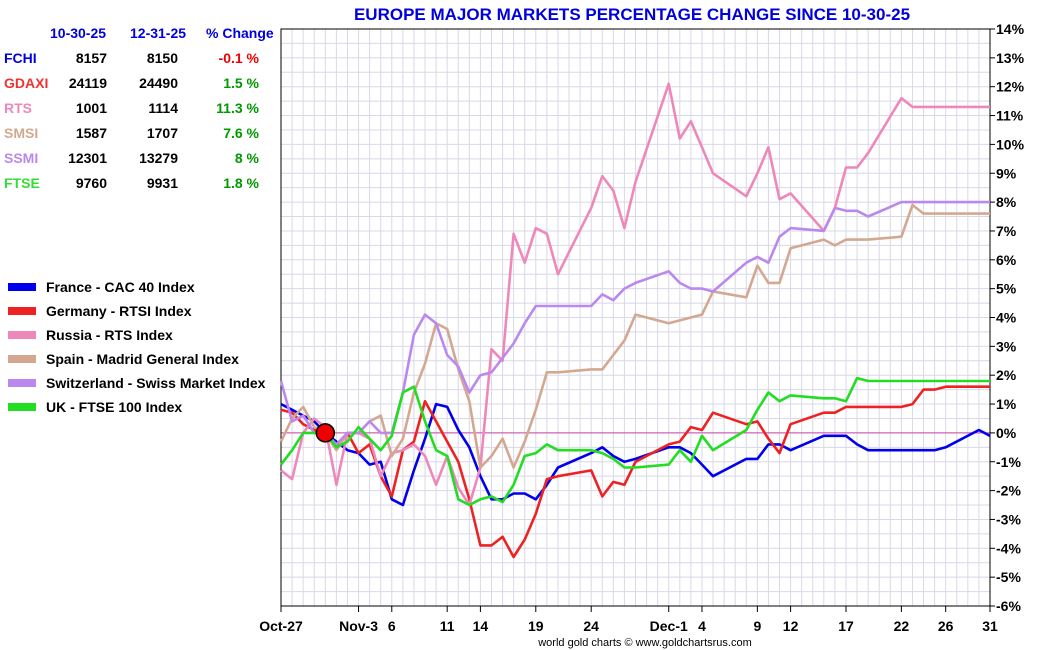  I want to click on x-tick-label: Nov-3, so click(358, 626).